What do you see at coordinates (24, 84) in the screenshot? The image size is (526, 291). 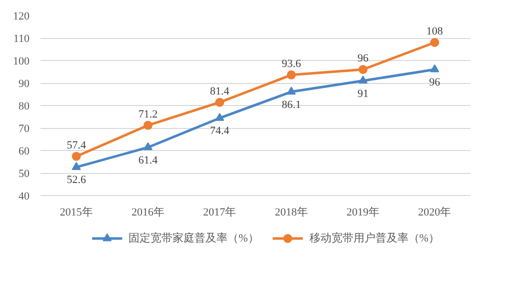 I see `y-tick-label: 90` at bounding box center [24, 84].